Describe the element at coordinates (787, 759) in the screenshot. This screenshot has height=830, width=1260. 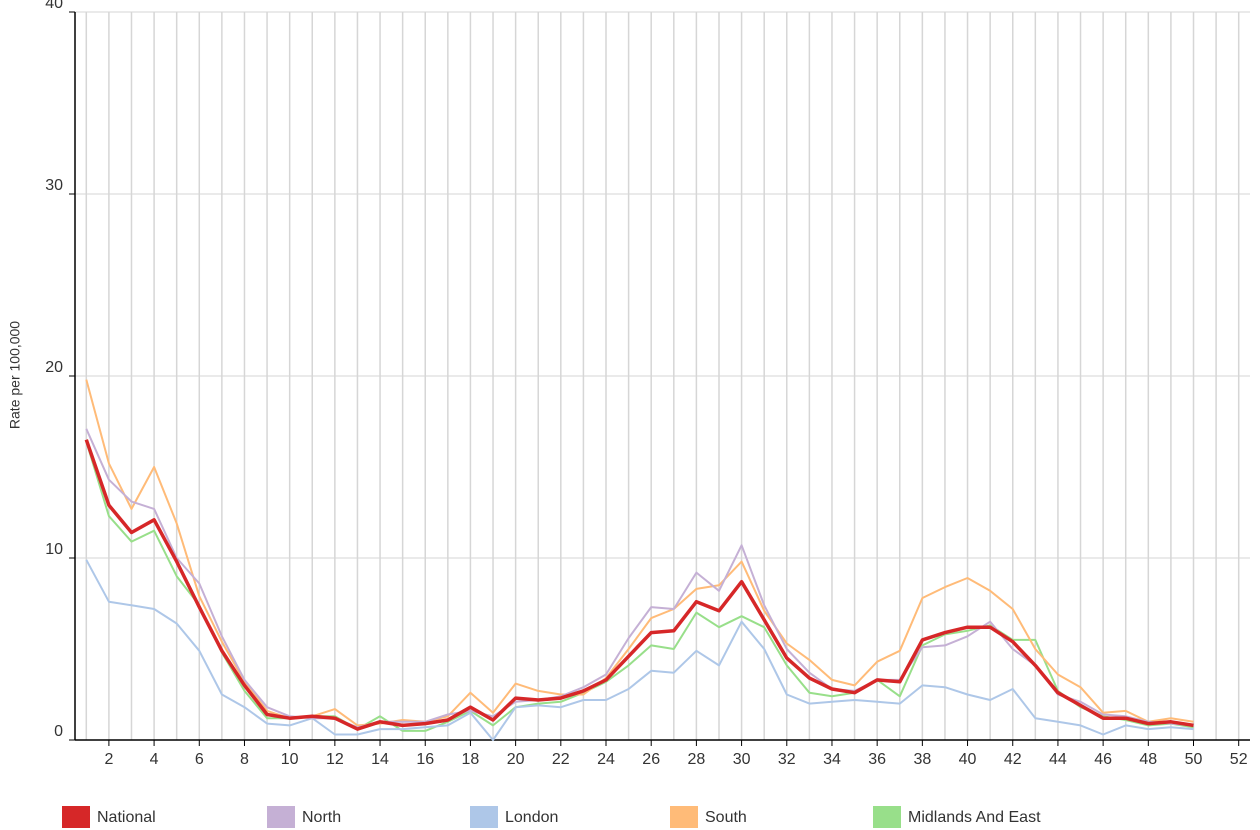
I see `x-tick-label: 32` at that location.